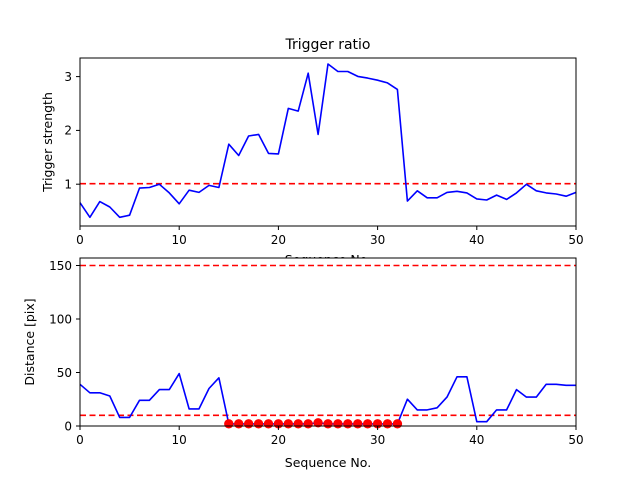  Describe the element at coordinates (64, 346) in the screenshot. I see `bottom-y-ticks: 0 50 100 150` at that location.